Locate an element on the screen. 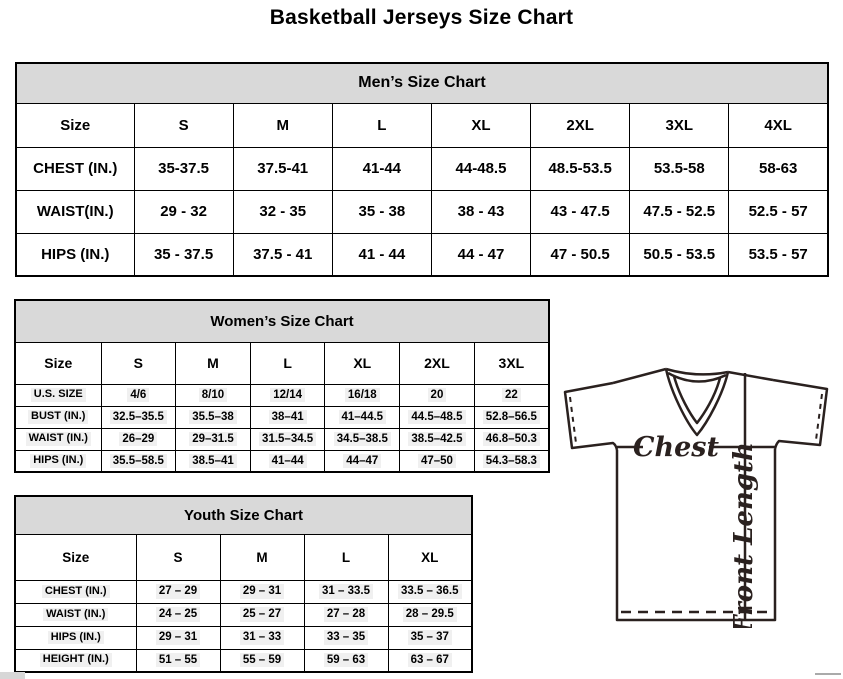  page-title: Basketball Jerseys Size Chart is located at coordinates (421, 17).